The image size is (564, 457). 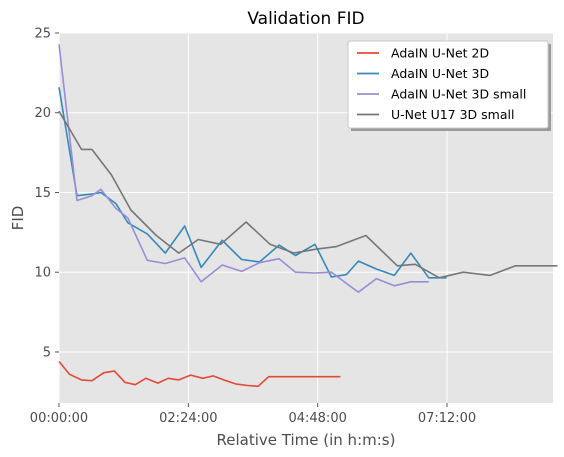 What do you see at coordinates (188, 418) in the screenshot?
I see `x-tick-label: 02:24:00` at bounding box center [188, 418].